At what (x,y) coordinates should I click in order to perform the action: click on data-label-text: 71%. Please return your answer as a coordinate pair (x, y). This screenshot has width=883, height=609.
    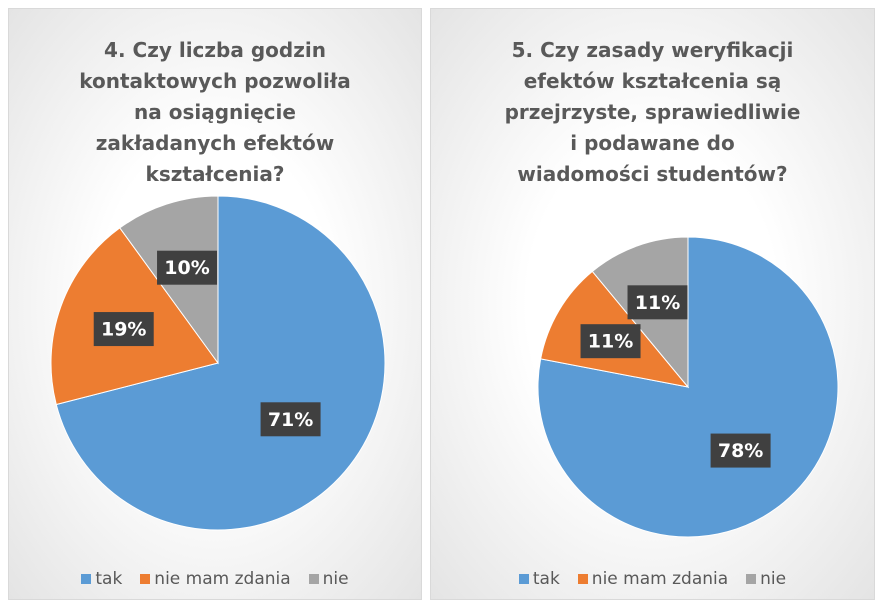
    Looking at the image, I should click on (290, 420).